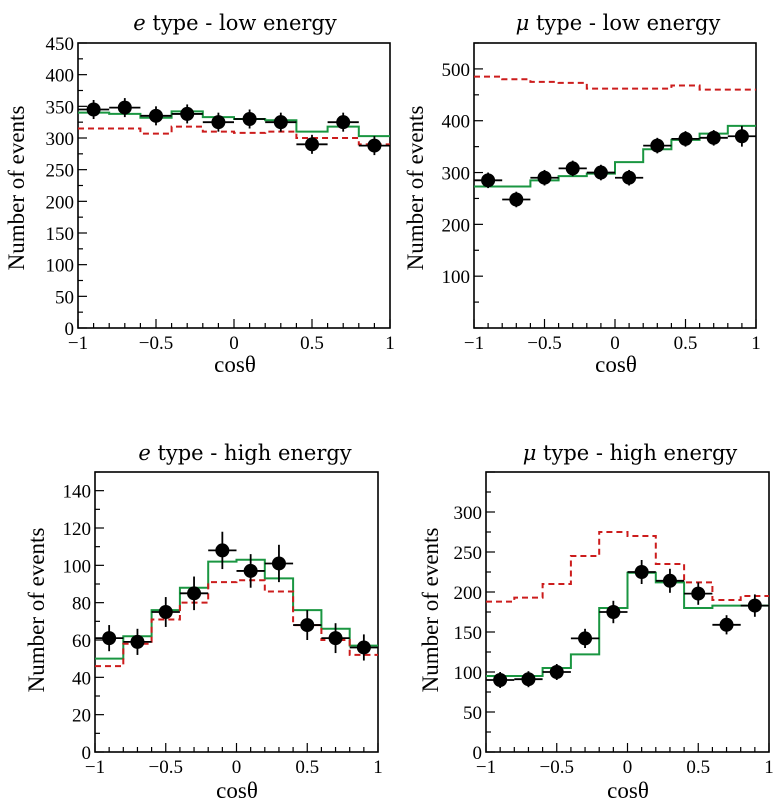 The height and width of the screenshot is (811, 777). What do you see at coordinates (81, 604) in the screenshot?
I see `y-tick-label: 80` at bounding box center [81, 604].